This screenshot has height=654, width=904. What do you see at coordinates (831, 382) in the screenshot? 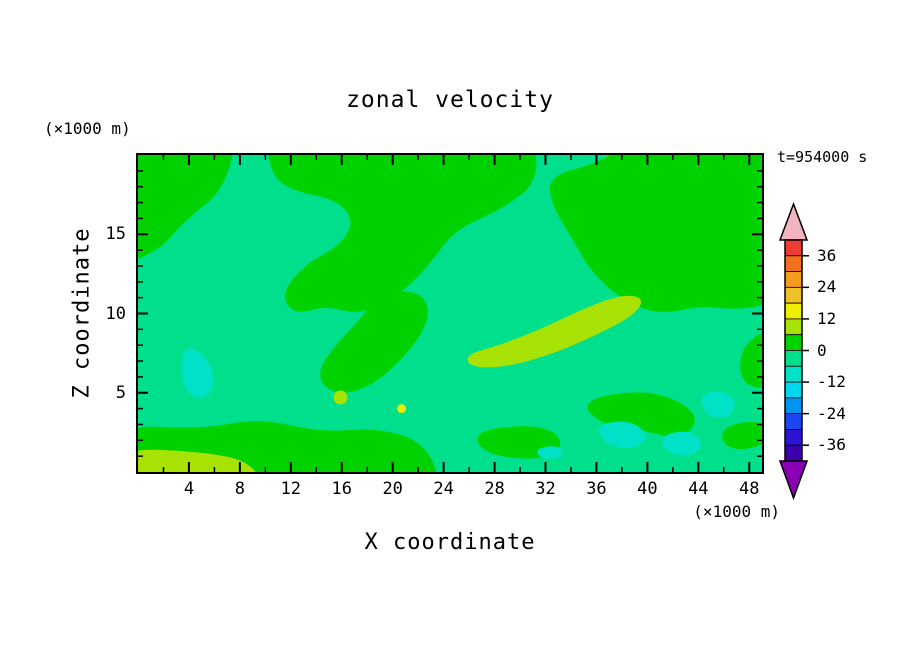
I see `colorbar-tick-label: -12` at bounding box center [831, 382].